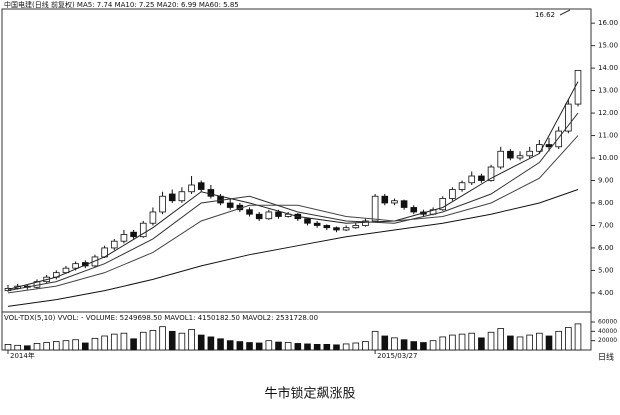 The height and width of the screenshot is (415, 620). What do you see at coordinates (309, 394) in the screenshot?
I see `caption: 牛市锁定飙涨股` at bounding box center [309, 394].